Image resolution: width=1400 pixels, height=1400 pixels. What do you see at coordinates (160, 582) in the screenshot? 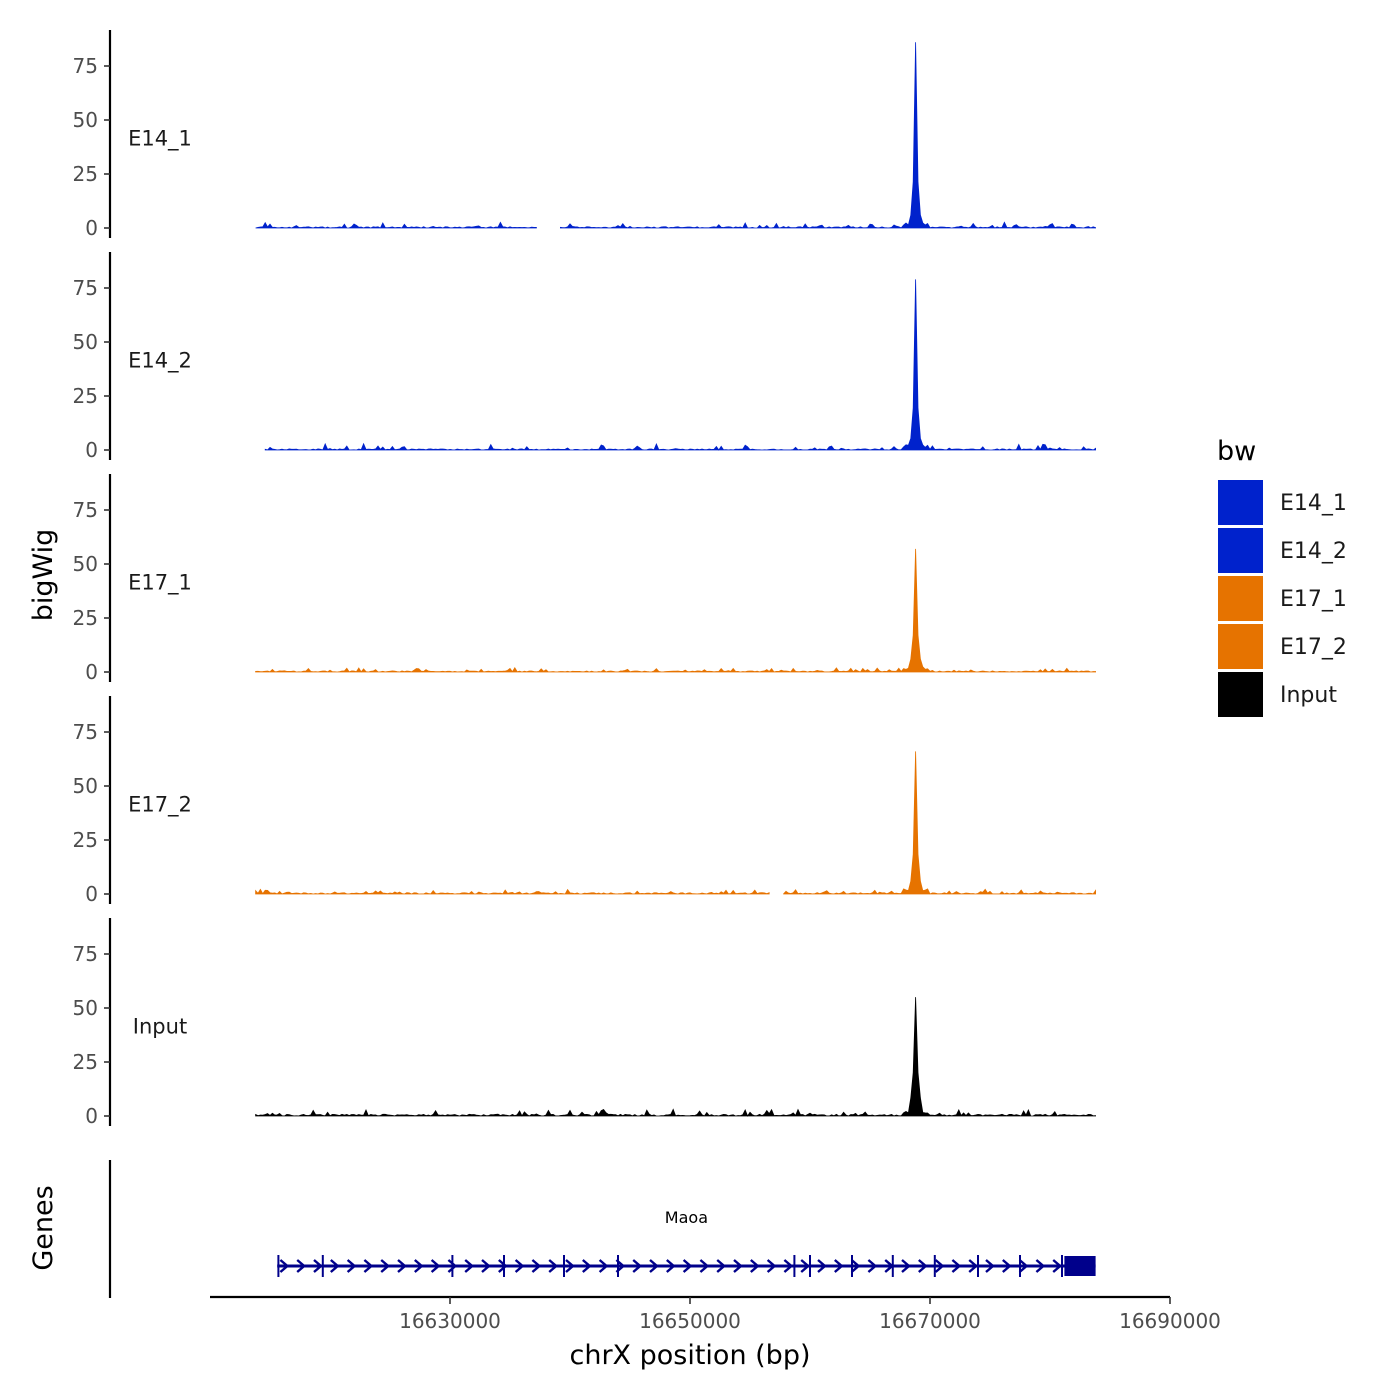
I see `track-label: E17_1` at bounding box center [160, 582].